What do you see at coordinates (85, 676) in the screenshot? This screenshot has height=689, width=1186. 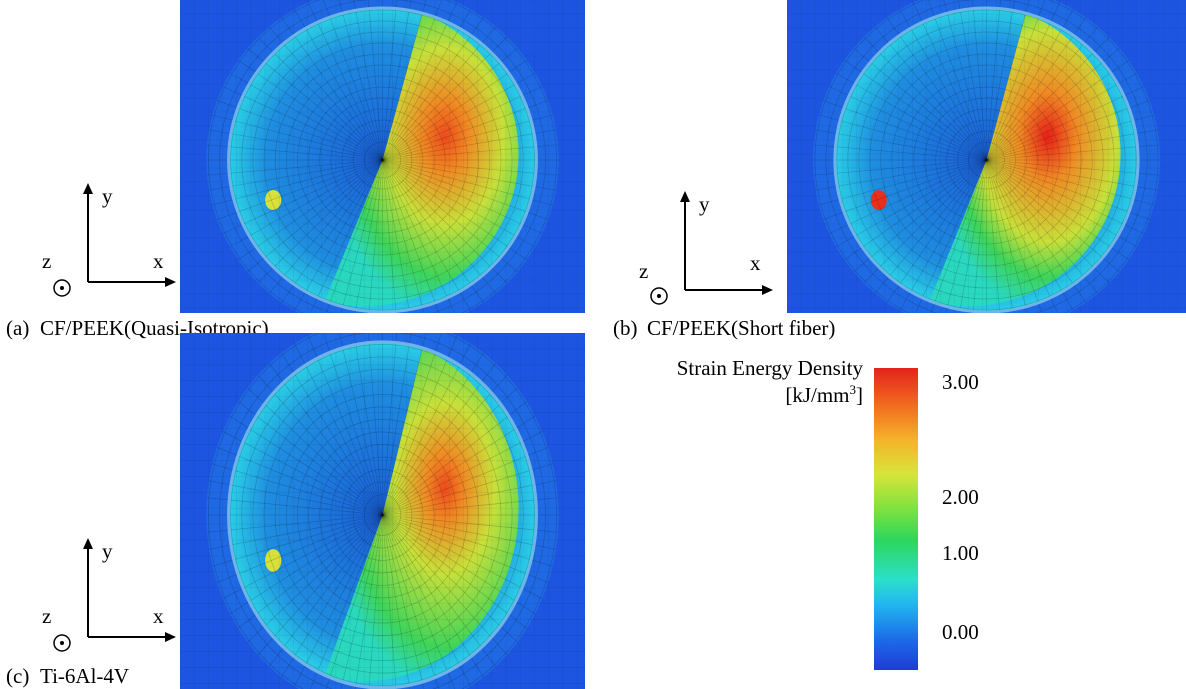 I see `panel-caption: Ti-6Al-4V` at bounding box center [85, 676].